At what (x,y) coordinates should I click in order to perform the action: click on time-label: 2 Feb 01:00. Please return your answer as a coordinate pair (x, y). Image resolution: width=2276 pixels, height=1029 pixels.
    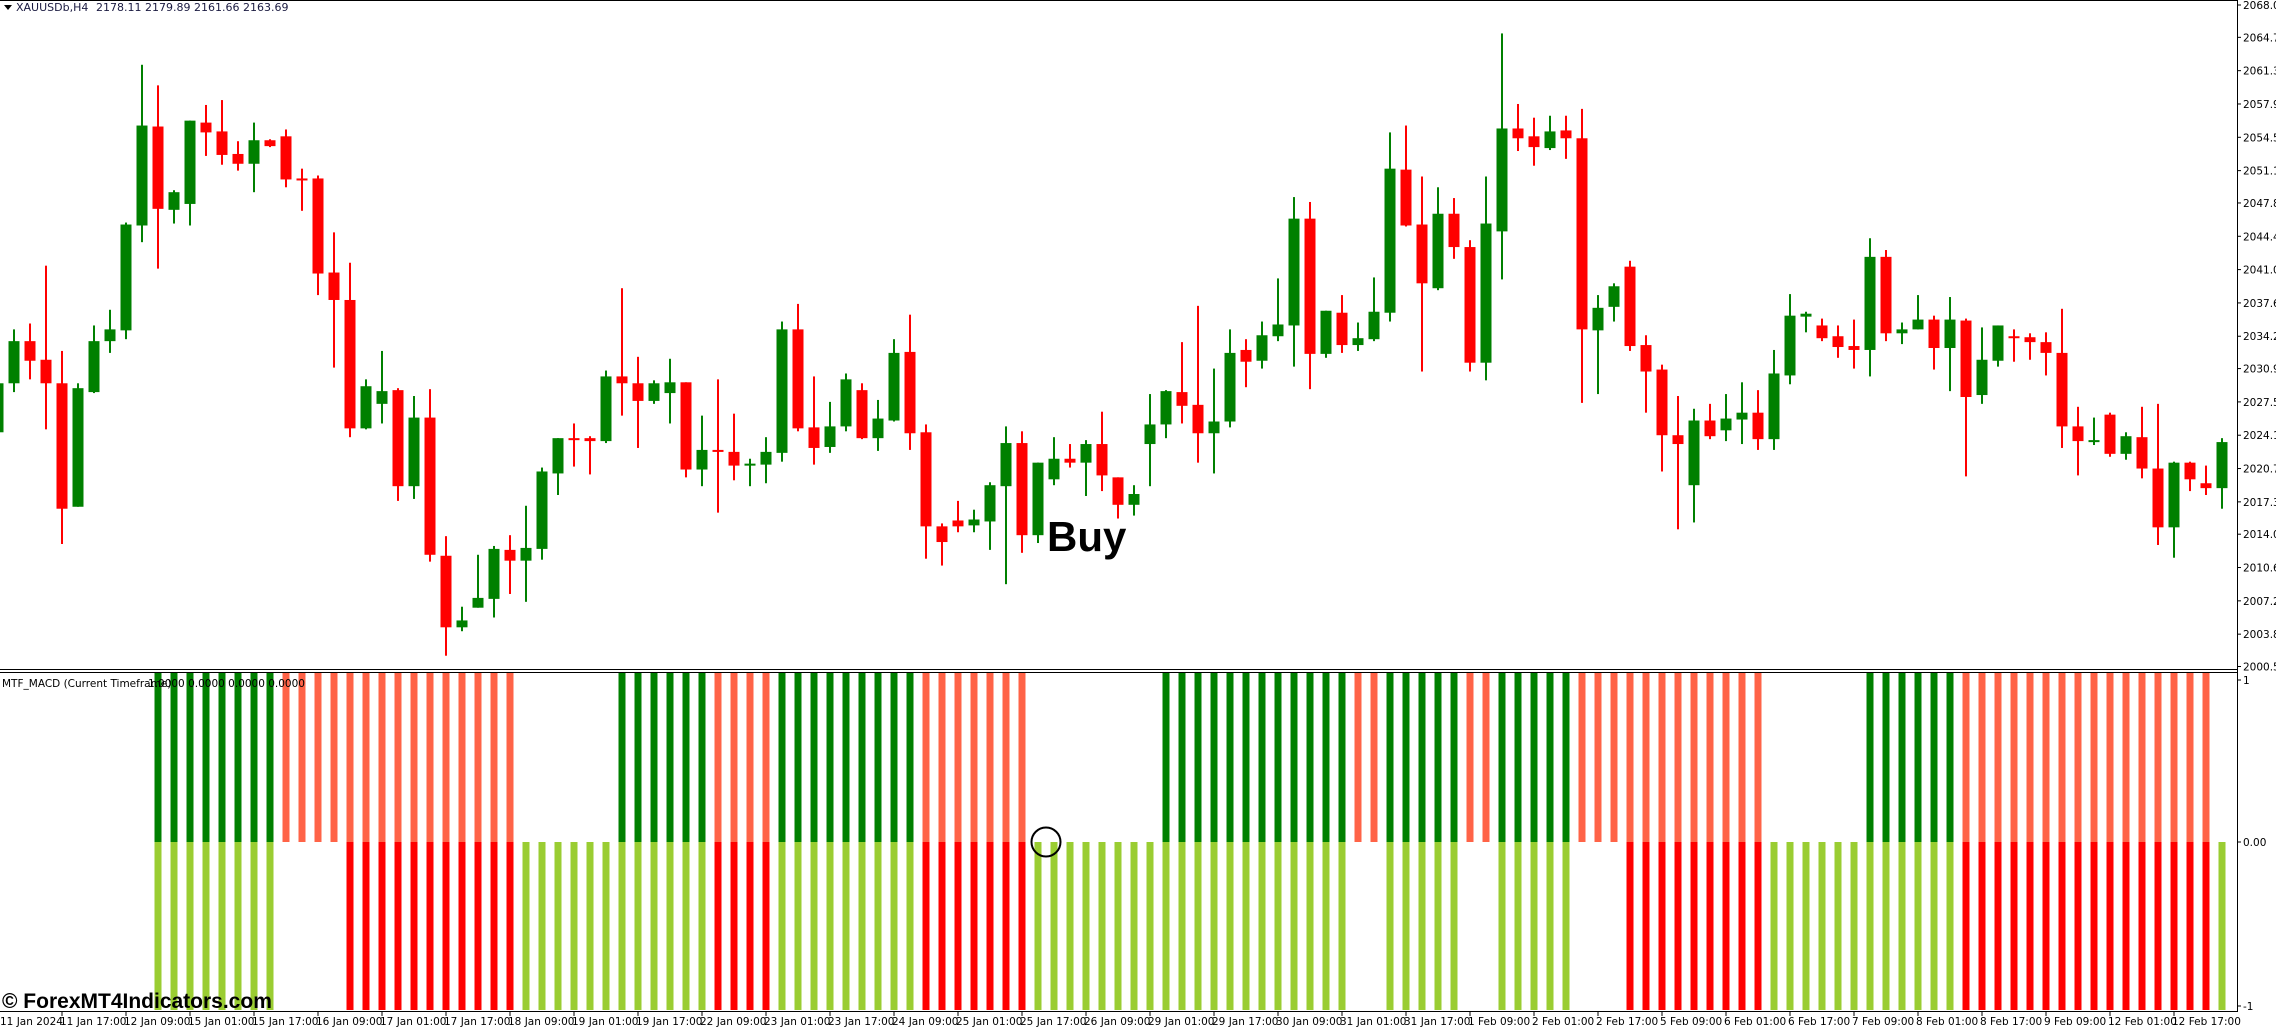
    Looking at the image, I should click on (1563, 1022).